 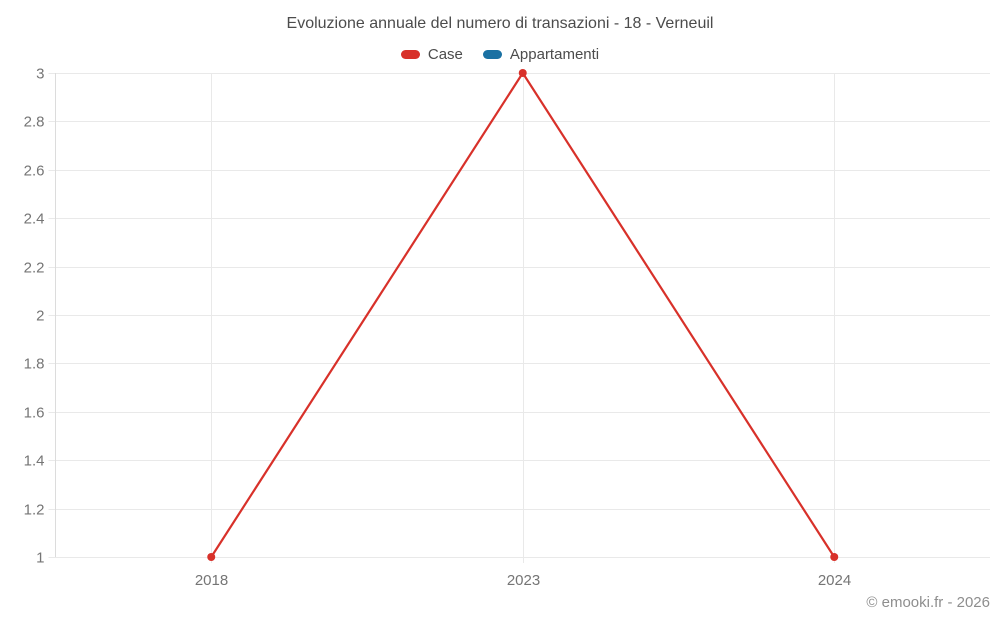 What do you see at coordinates (492, 54) in the screenshot?
I see `appartamenti-series-swatch-icon` at bounding box center [492, 54].